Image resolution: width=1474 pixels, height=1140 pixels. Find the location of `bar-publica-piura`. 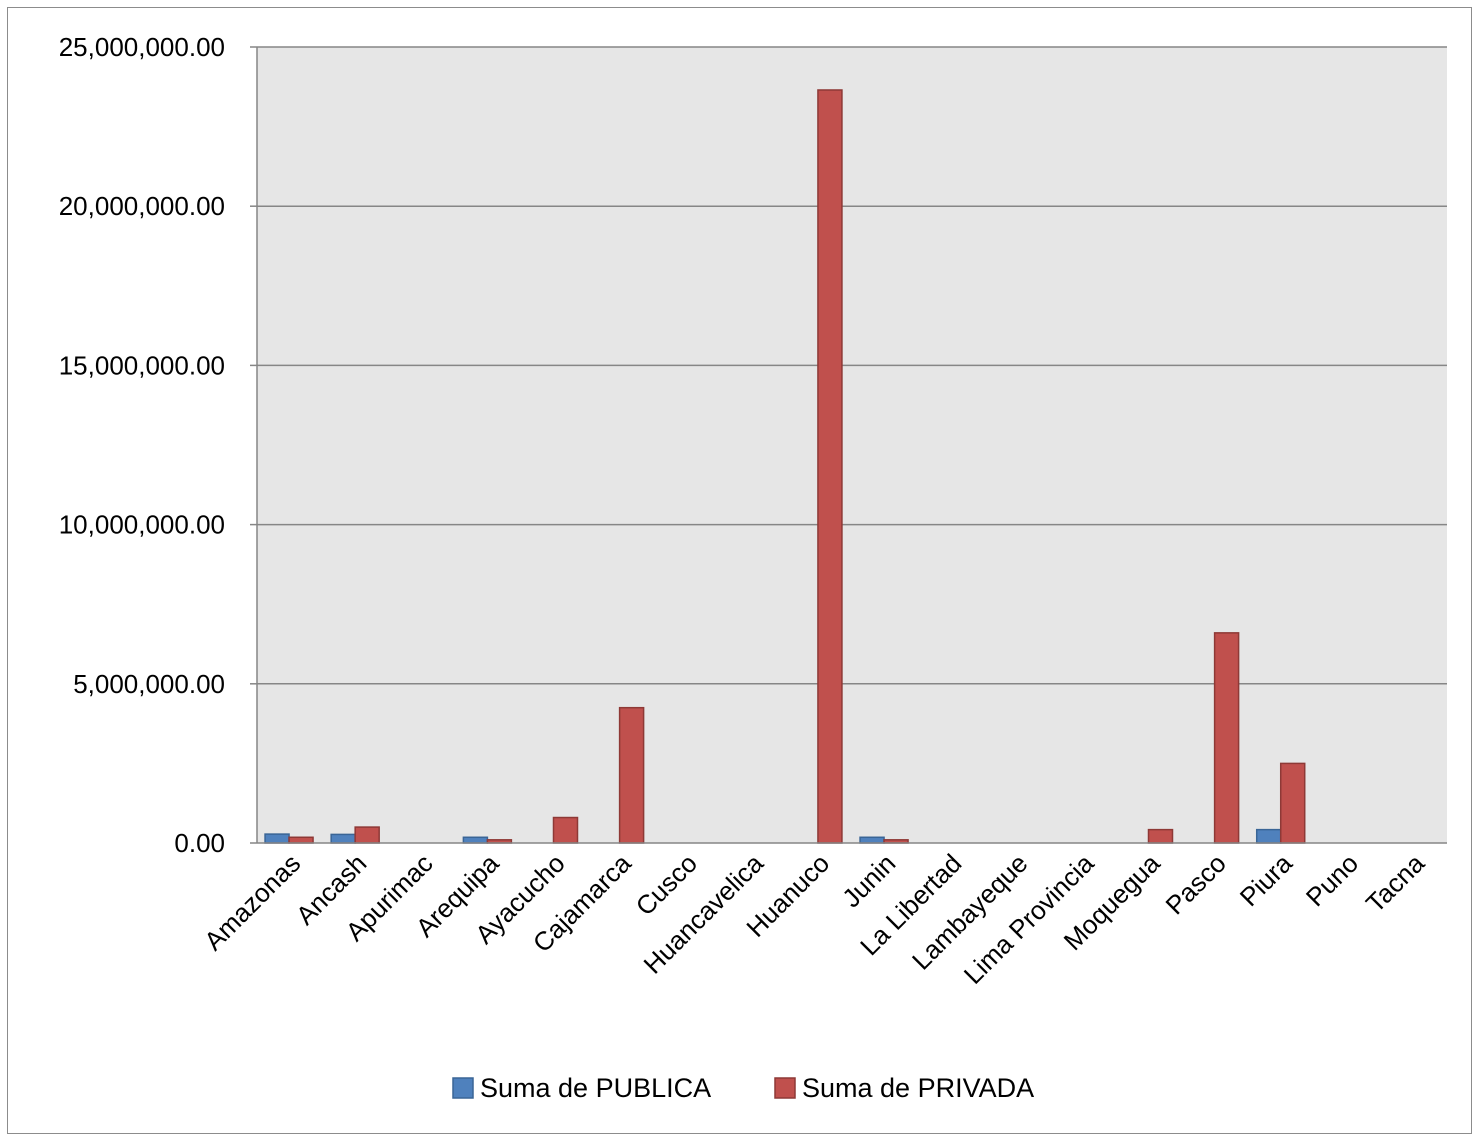

bar-publica-piura is located at coordinates (1268, 836).